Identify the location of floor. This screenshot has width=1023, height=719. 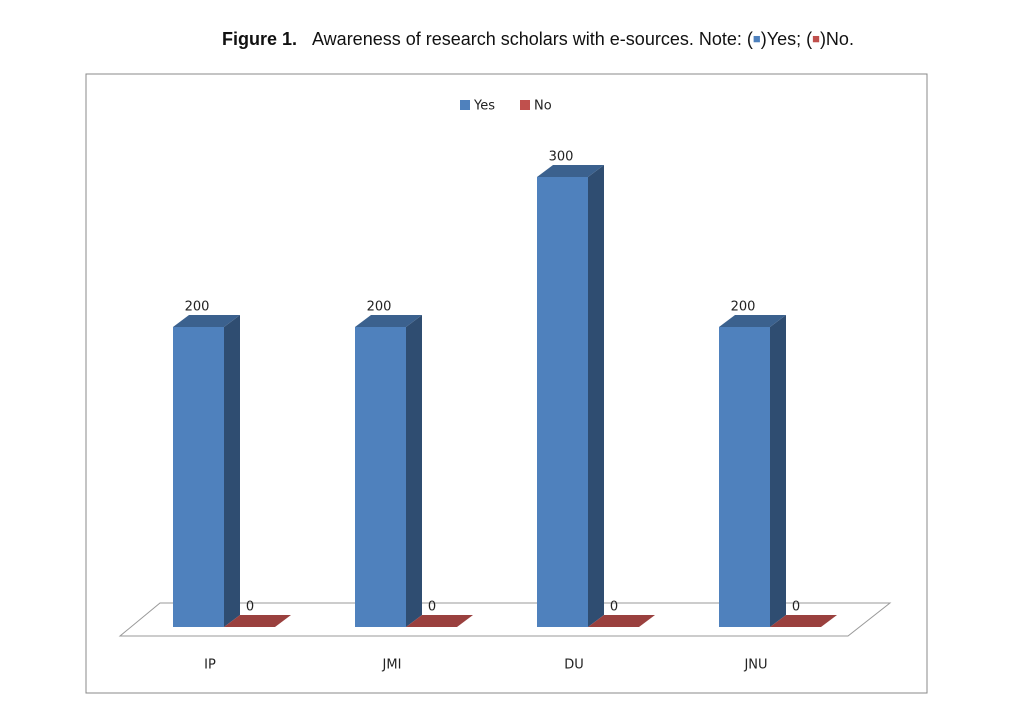
(505, 619).